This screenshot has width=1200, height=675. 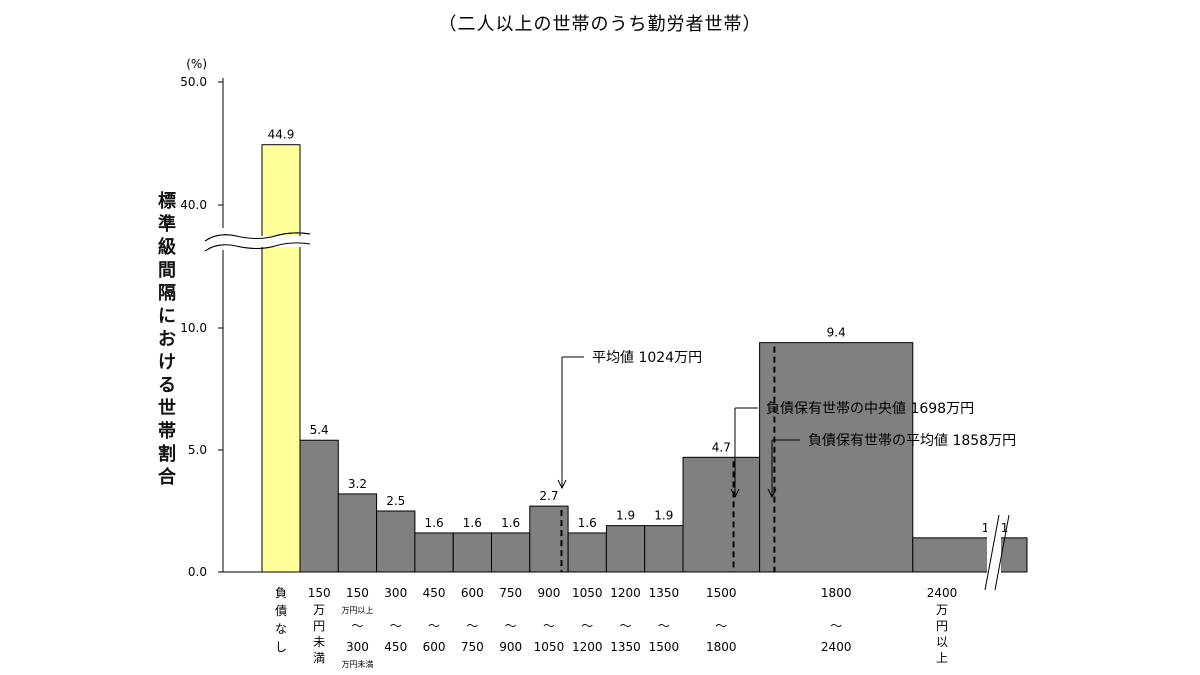 What do you see at coordinates (395, 501) in the screenshot?
I see `bar-value-label: 2.5` at bounding box center [395, 501].